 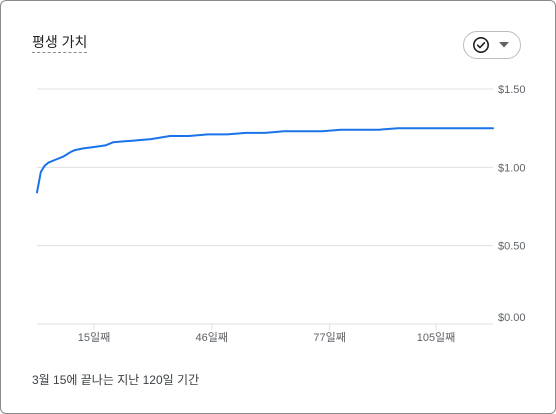 What do you see at coordinates (329, 337) in the screenshot?
I see `x-tick-label: 77일째` at bounding box center [329, 337].